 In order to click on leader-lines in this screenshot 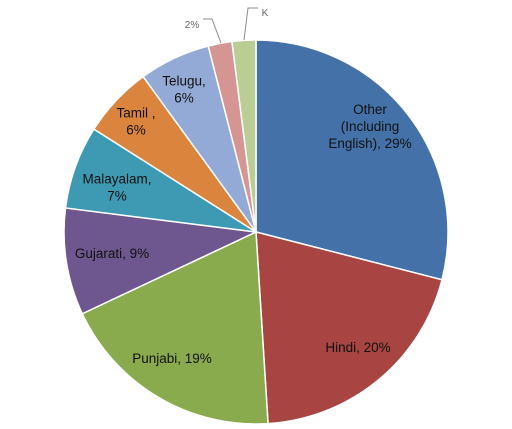, I will do `click(230, 25)`.